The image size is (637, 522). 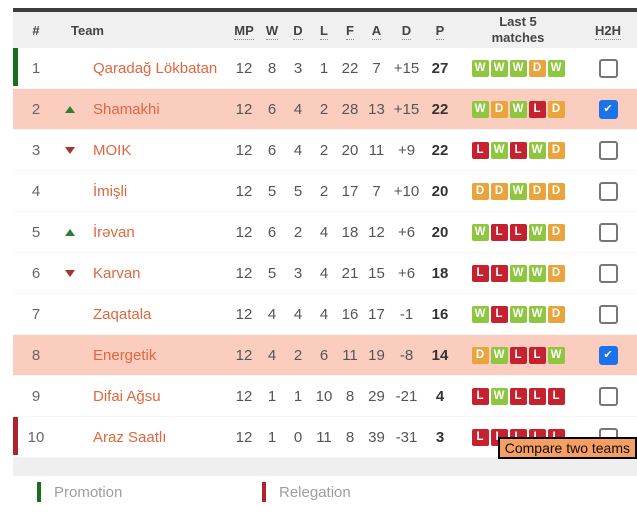 What do you see at coordinates (376, 314) in the screenshot?
I see `stat-a: 17` at bounding box center [376, 314].